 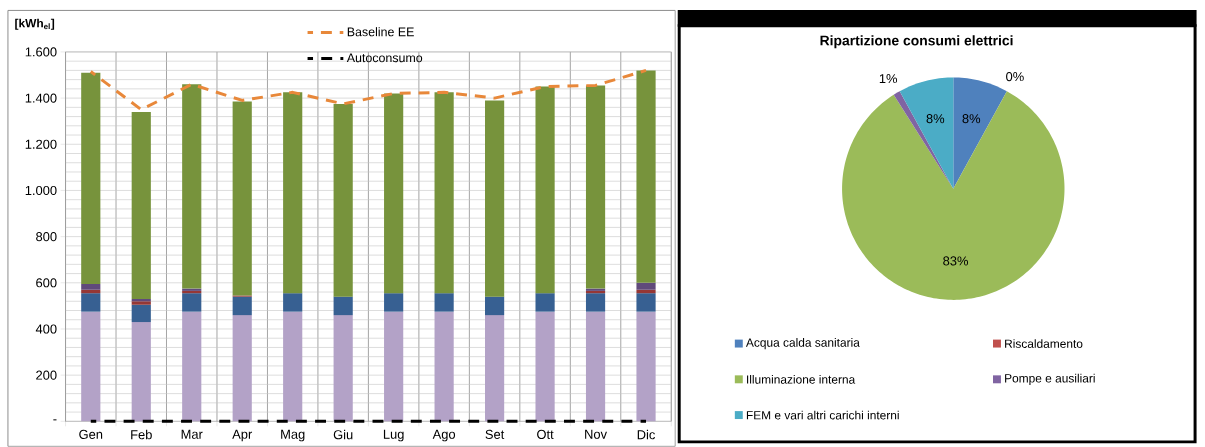 What do you see at coordinates (596, 434) in the screenshot?
I see `x-tick-label: Nov` at bounding box center [596, 434].